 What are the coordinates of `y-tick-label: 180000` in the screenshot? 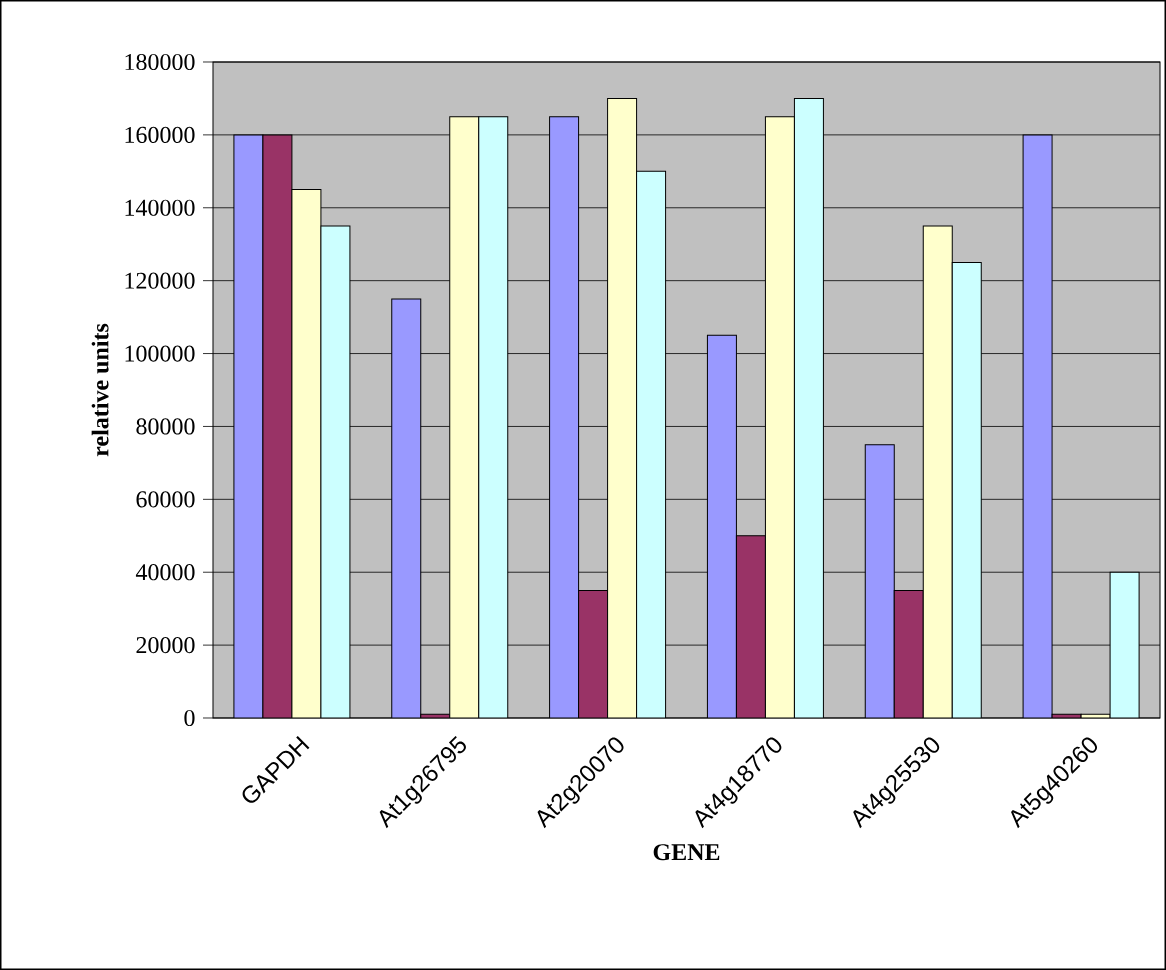 It's located at (160, 62).